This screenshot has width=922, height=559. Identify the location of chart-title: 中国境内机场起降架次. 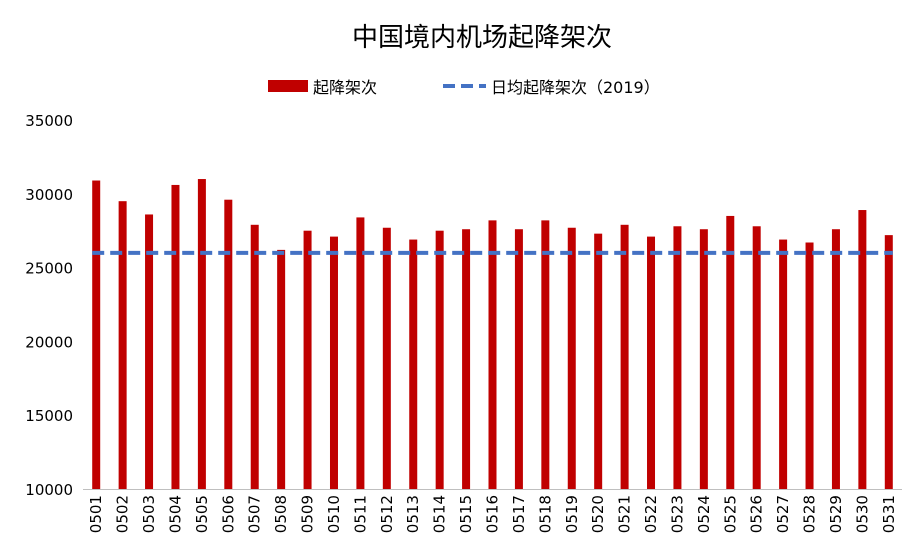
(482, 38).